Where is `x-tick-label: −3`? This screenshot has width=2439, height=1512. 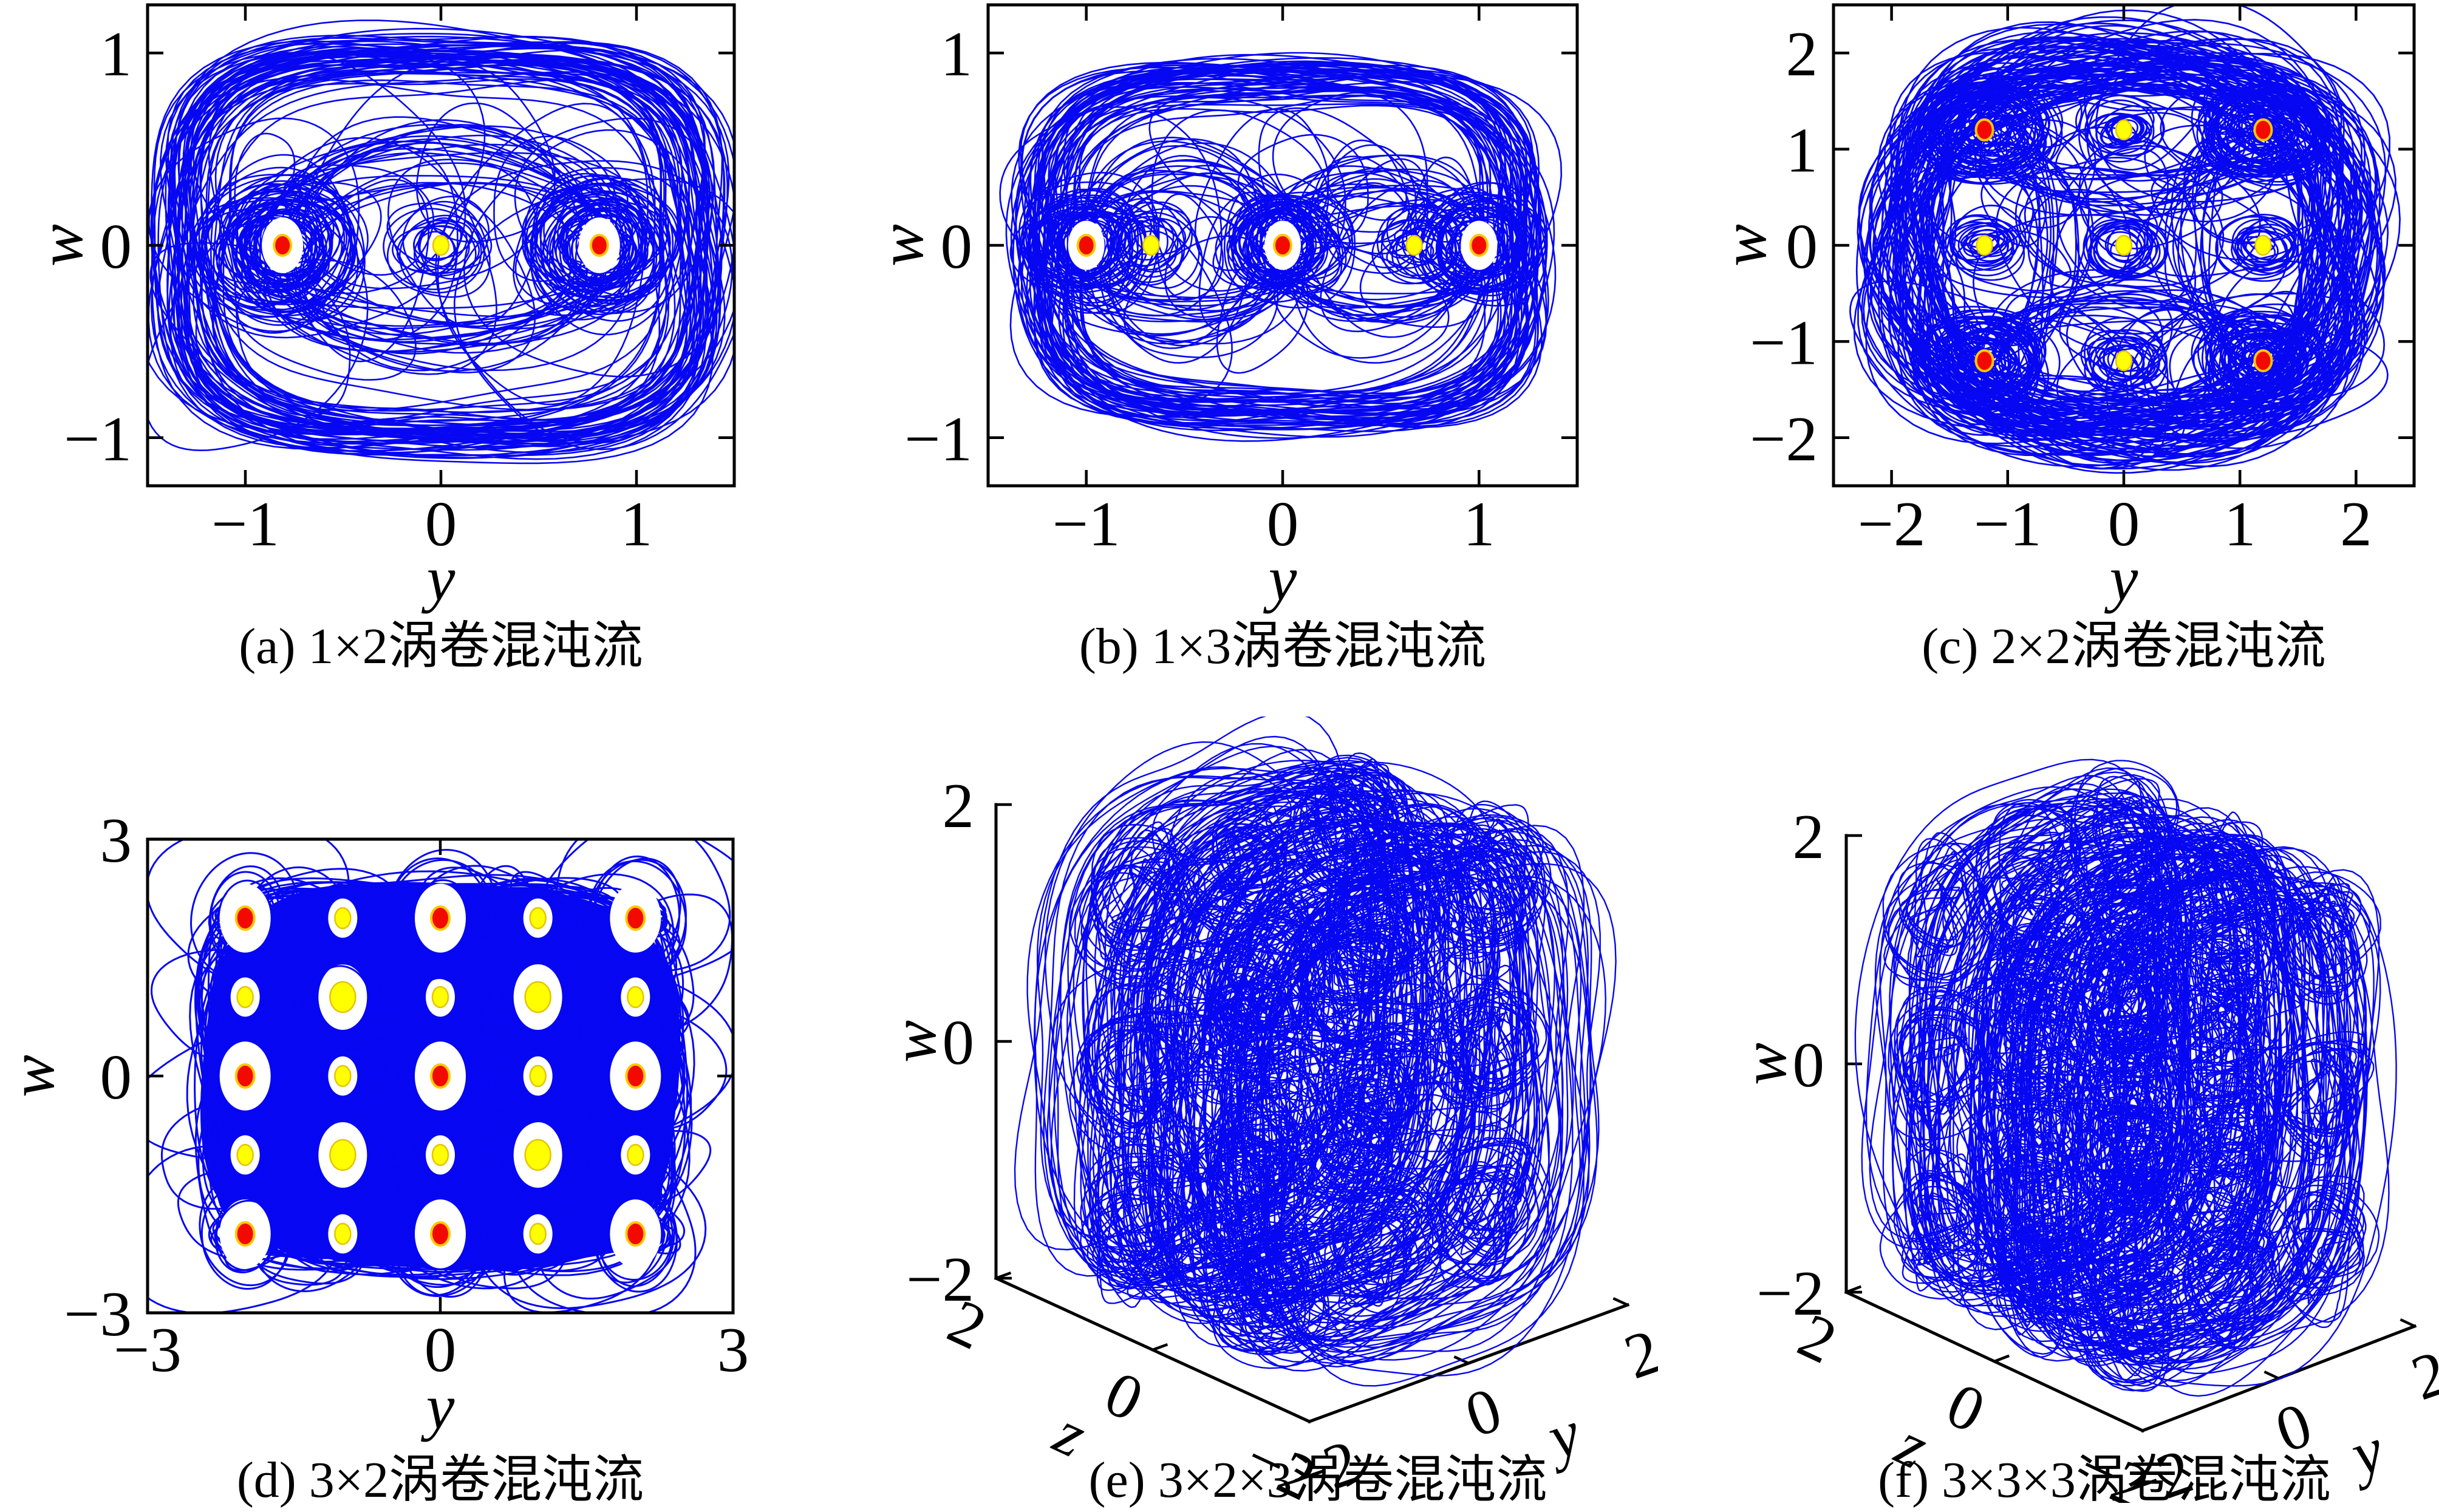
x-tick-label: −3 is located at coordinates (148, 1349).